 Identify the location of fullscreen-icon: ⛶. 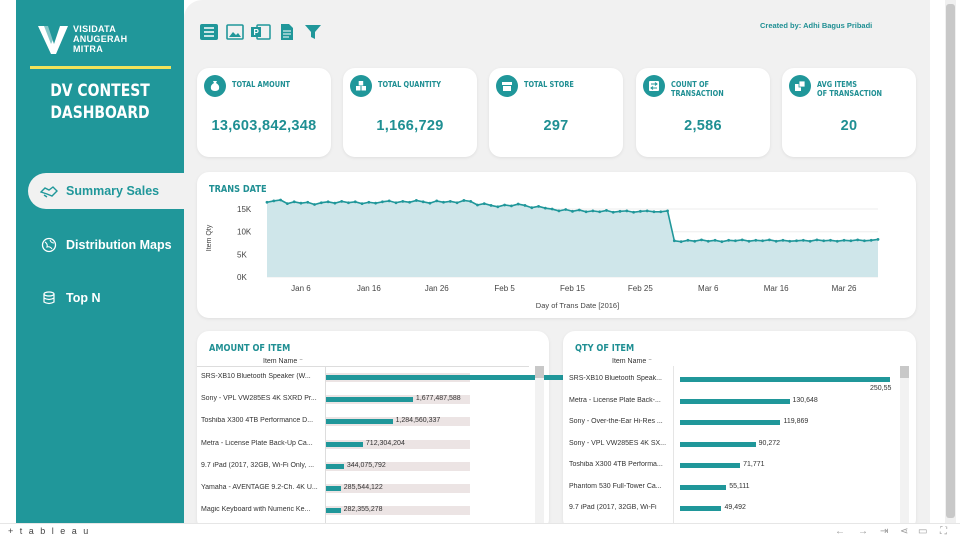
(943, 531).